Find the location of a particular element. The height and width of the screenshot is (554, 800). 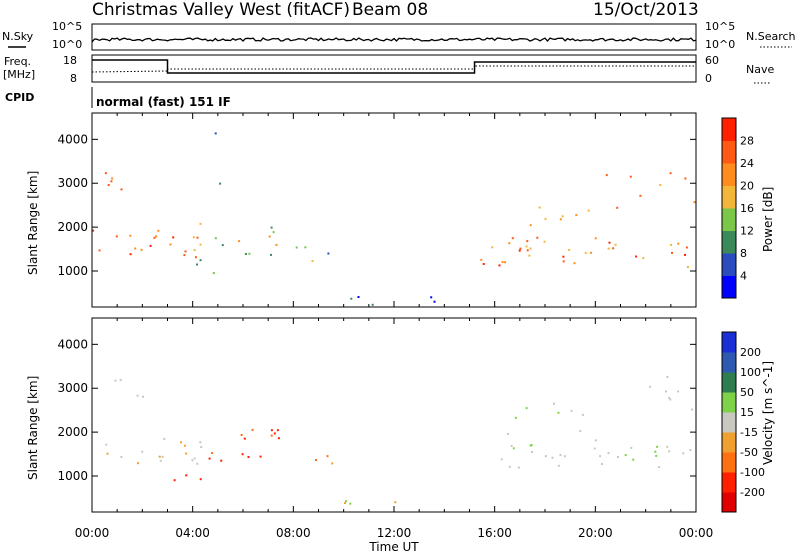

colorbar-tick-label: 100 is located at coordinates (750, 372).